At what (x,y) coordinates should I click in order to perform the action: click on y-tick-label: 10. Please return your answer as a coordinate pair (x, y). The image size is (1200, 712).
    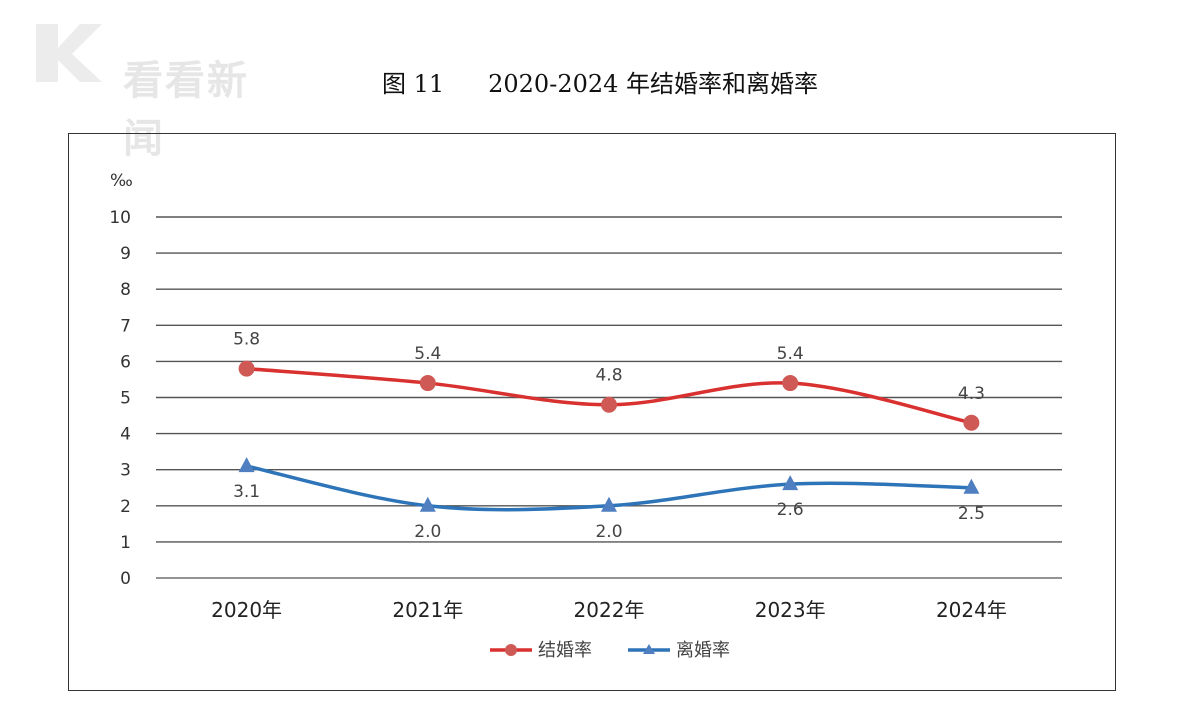
    Looking at the image, I should click on (120, 218).